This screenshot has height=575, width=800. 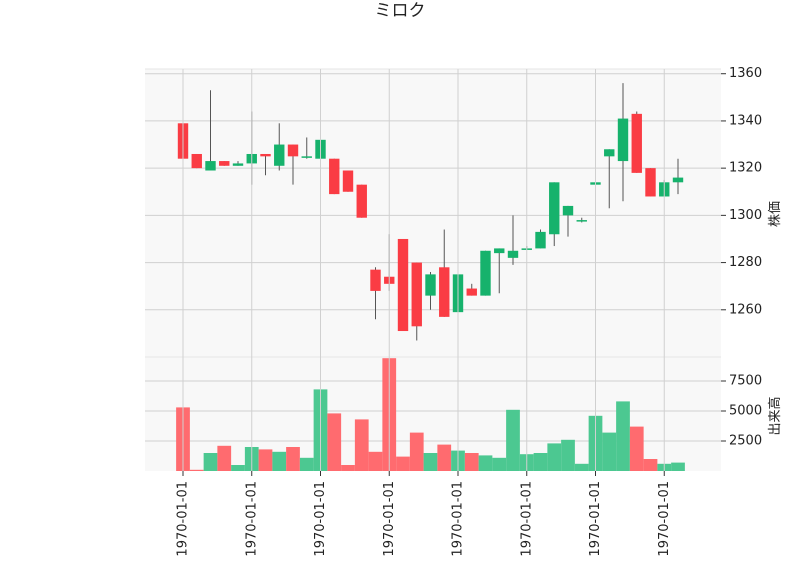 I want to click on price-tick-label: 1280, so click(x=745, y=262).